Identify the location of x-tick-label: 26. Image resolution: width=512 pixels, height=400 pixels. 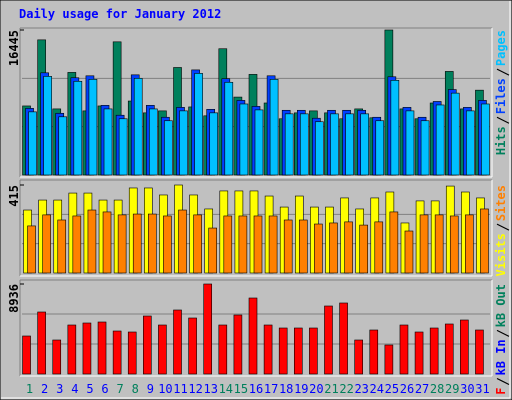
(407, 389).